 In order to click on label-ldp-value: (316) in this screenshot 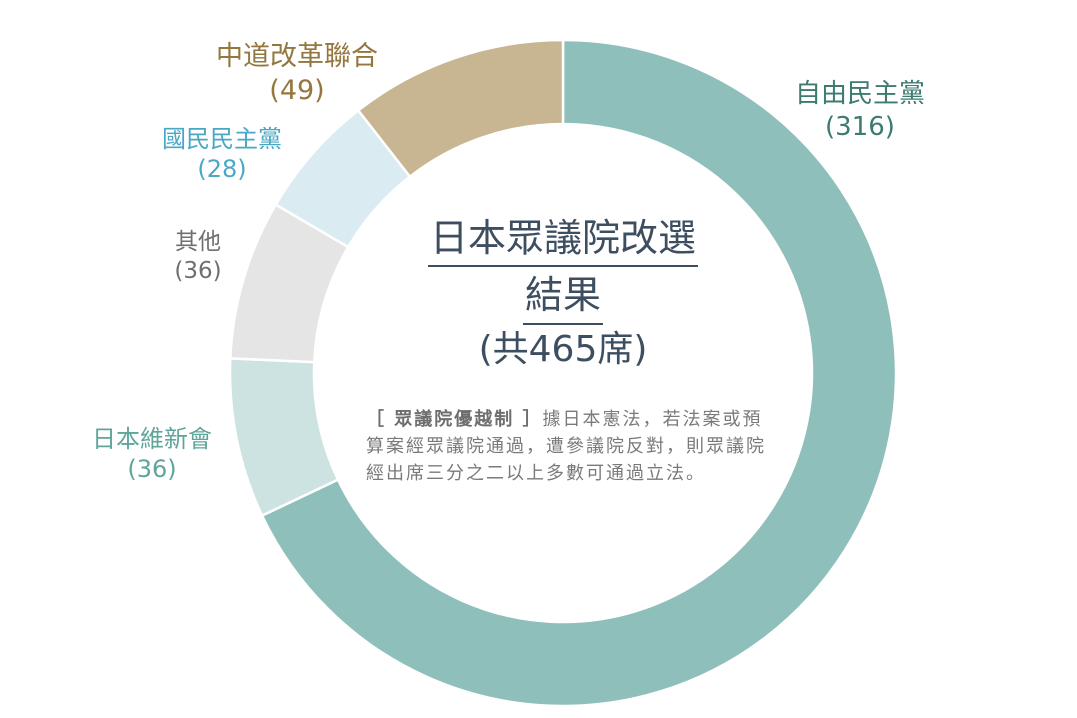, I will do `click(860, 126)`.